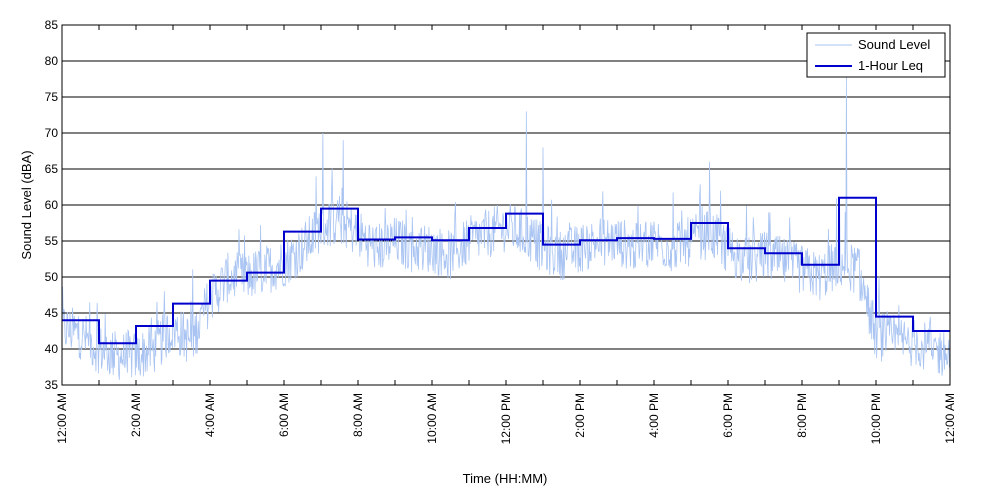 The height and width of the screenshot is (500, 1000). Describe the element at coordinates (52, 133) in the screenshot. I see `y-tick-label: 70` at that location.